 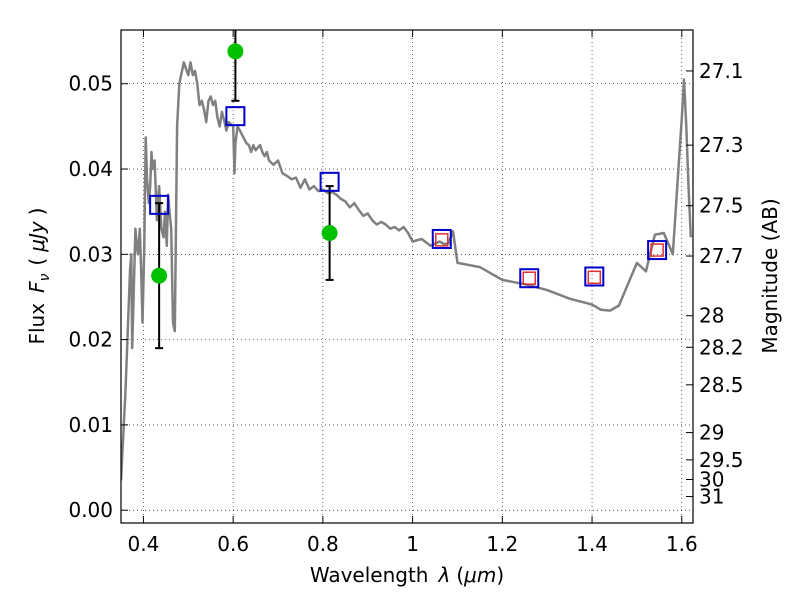 I want to click on right-tick-label: 27.7, so click(x=721, y=256).